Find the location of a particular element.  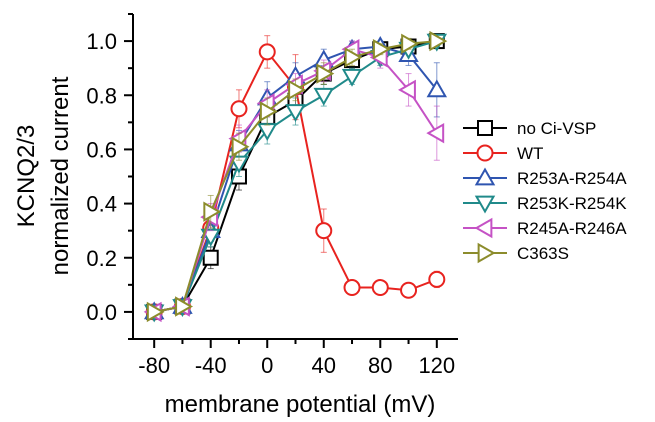

legend-label: R253K-R254K is located at coordinates (572, 203).